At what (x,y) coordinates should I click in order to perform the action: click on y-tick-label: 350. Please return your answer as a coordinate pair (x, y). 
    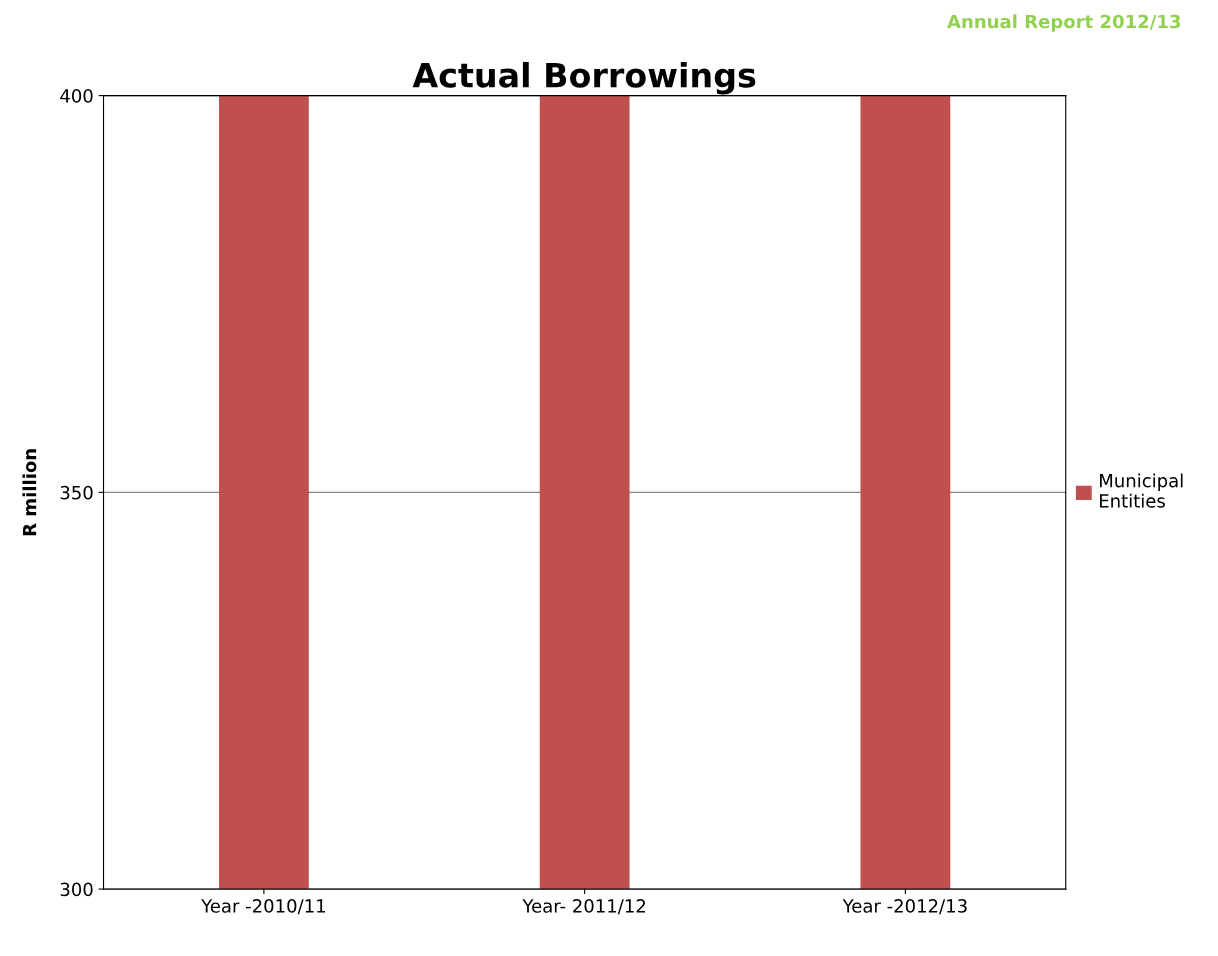
    Looking at the image, I should click on (76, 492).